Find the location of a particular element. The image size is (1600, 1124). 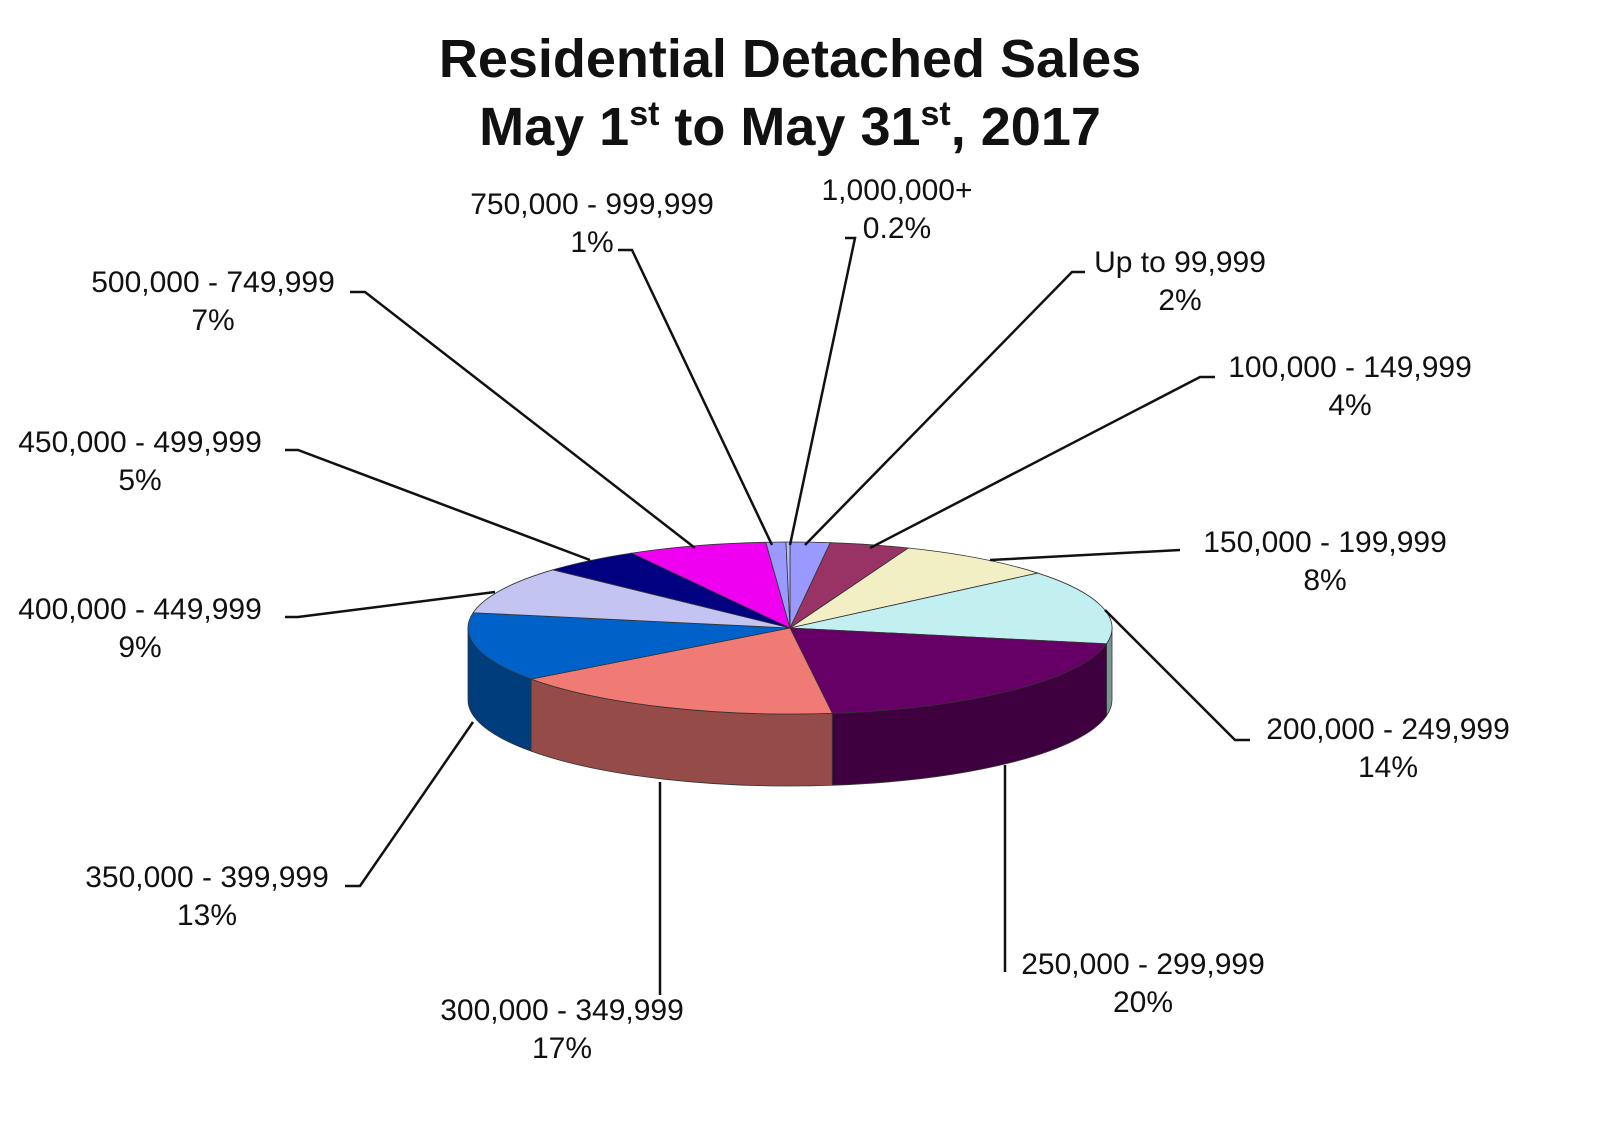

subtitle-part: , 2017 is located at coordinates (1026, 127).